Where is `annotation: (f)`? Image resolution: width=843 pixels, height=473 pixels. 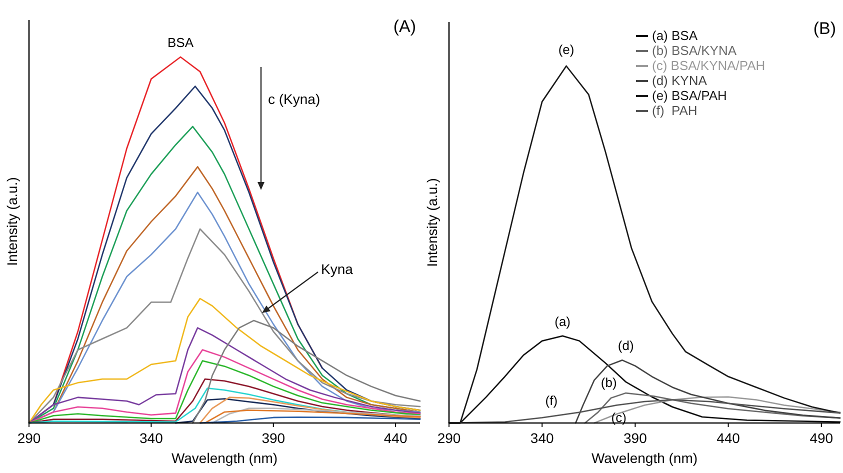 annotation: (f) is located at coordinates (551, 400).